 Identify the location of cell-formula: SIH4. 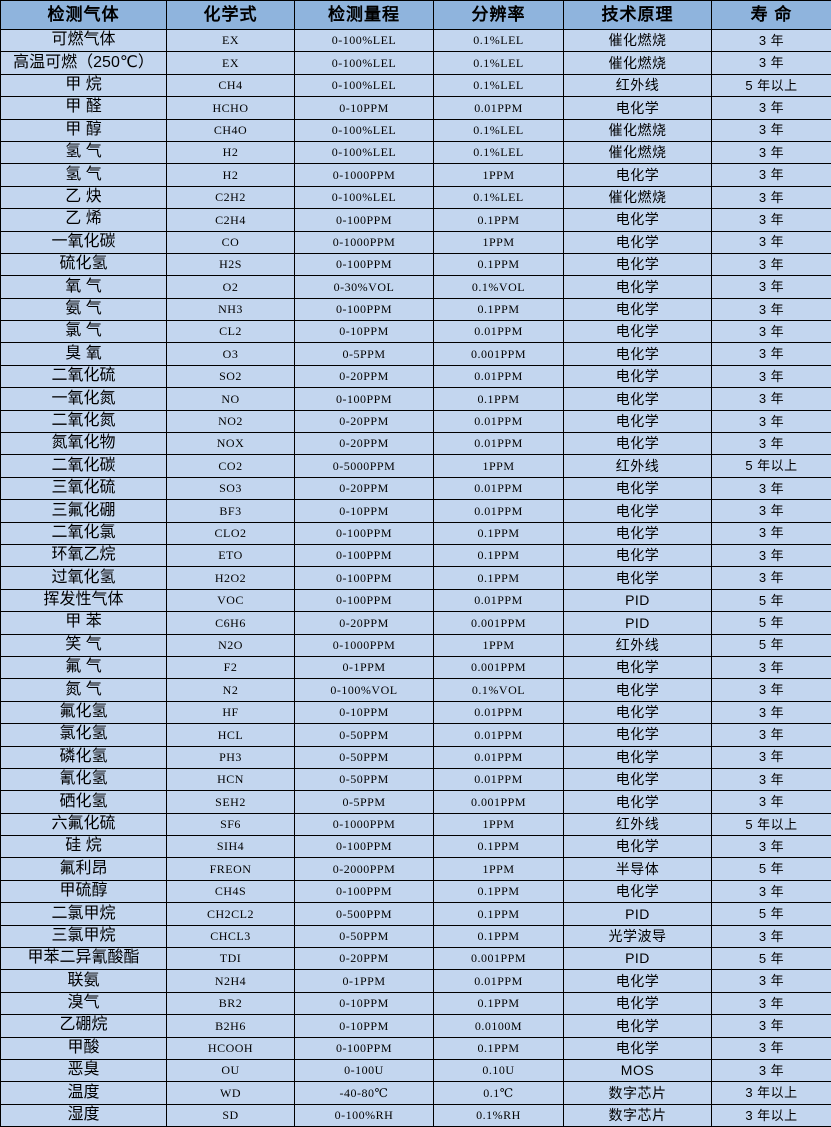
(231, 847).